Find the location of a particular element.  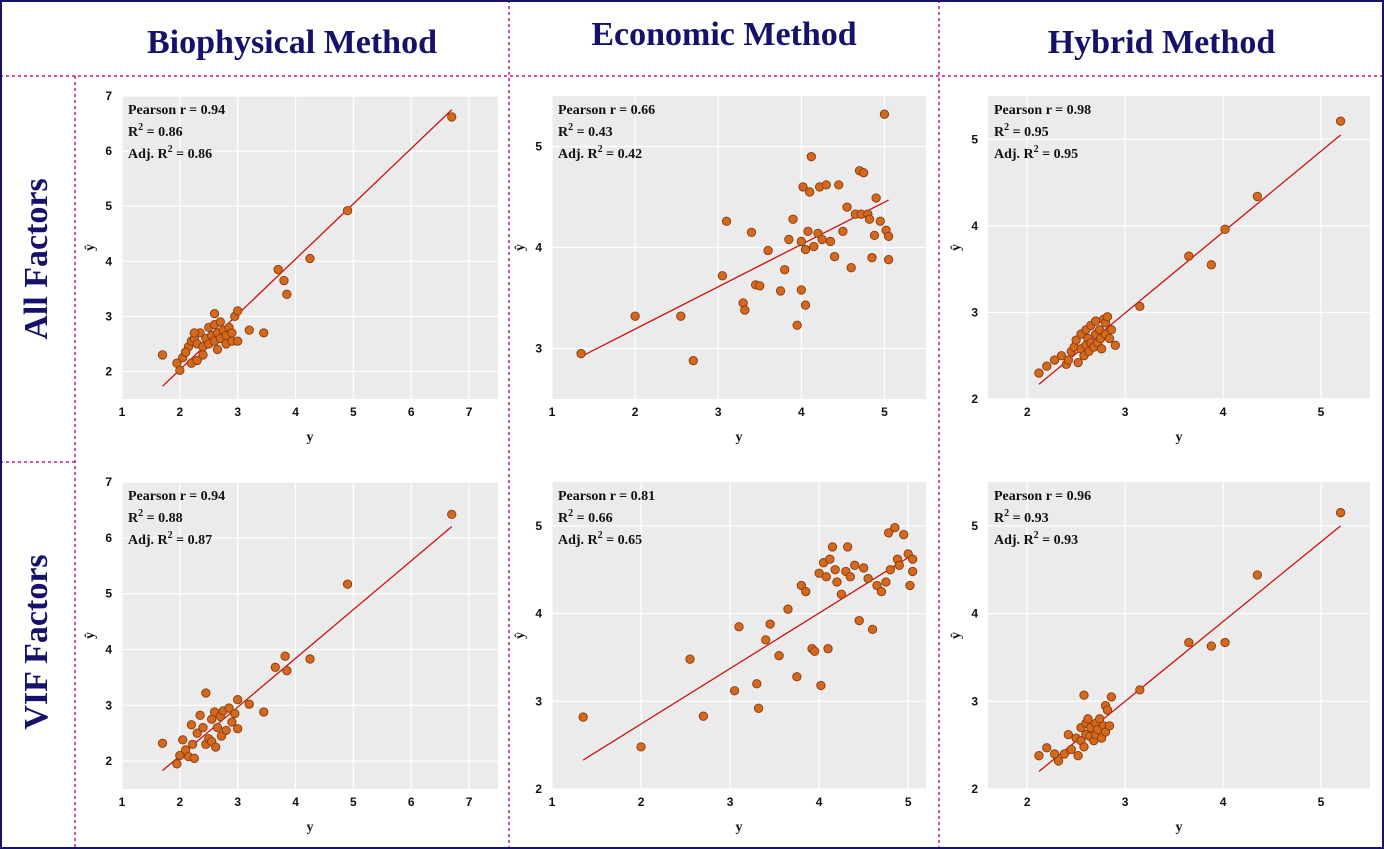

chart-hyb-all-ytick-3: 5 is located at coordinates (974, 139).